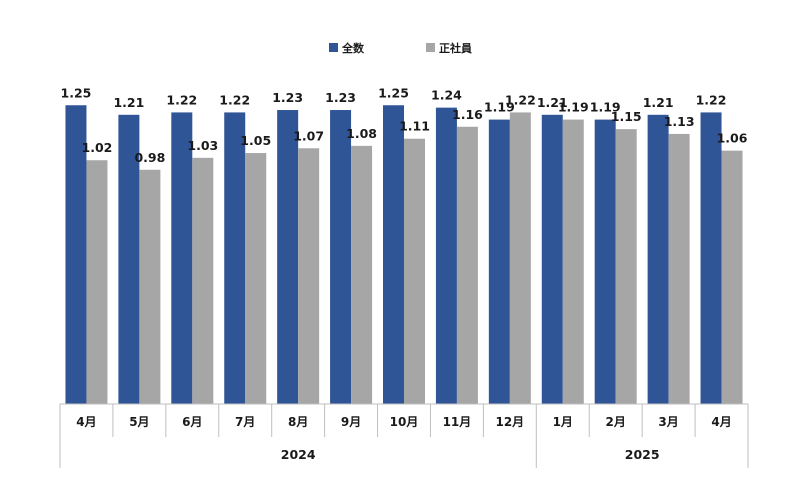  What do you see at coordinates (255, 140) in the screenshot?
I see `value-label: 1.05` at bounding box center [255, 140].